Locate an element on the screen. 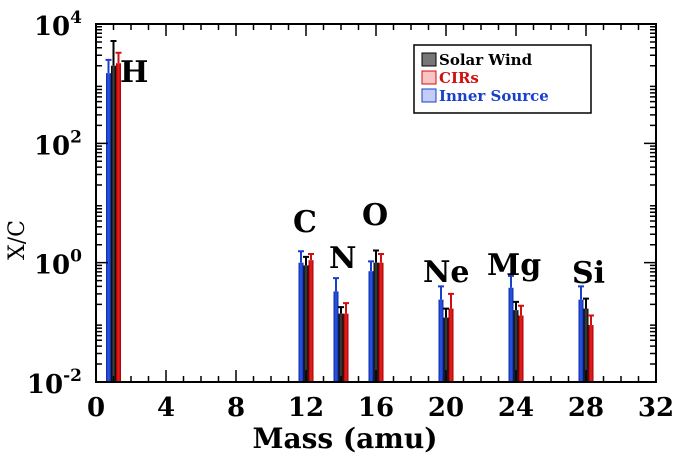  element-label-h: H is located at coordinates (134, 72).